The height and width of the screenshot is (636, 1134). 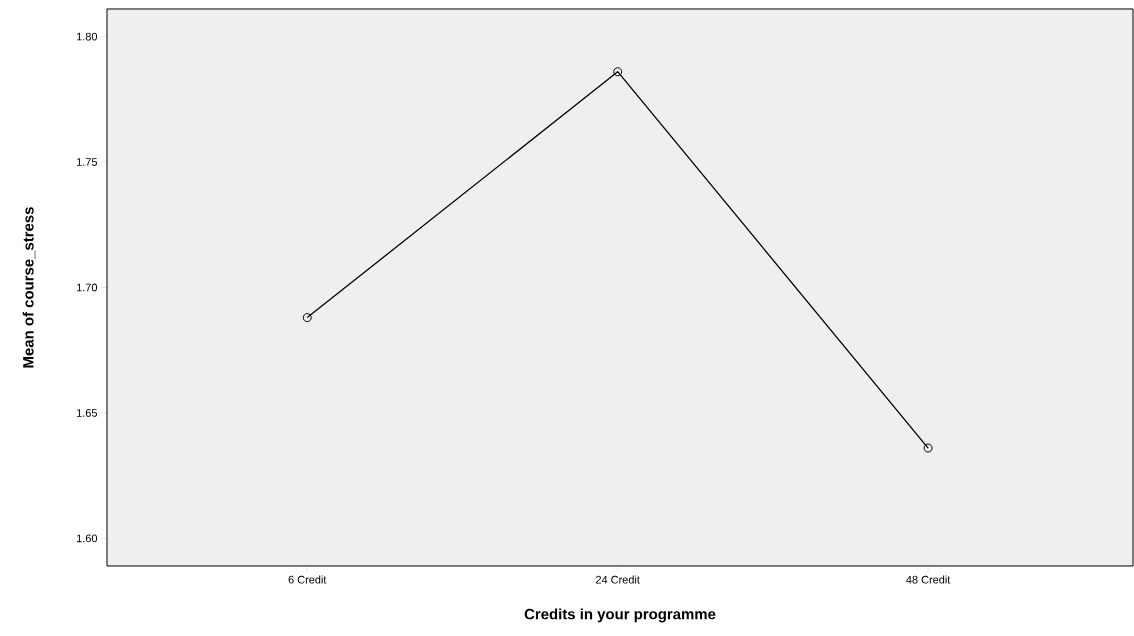 I want to click on y-tick-label: 1.80, so click(x=87, y=36).